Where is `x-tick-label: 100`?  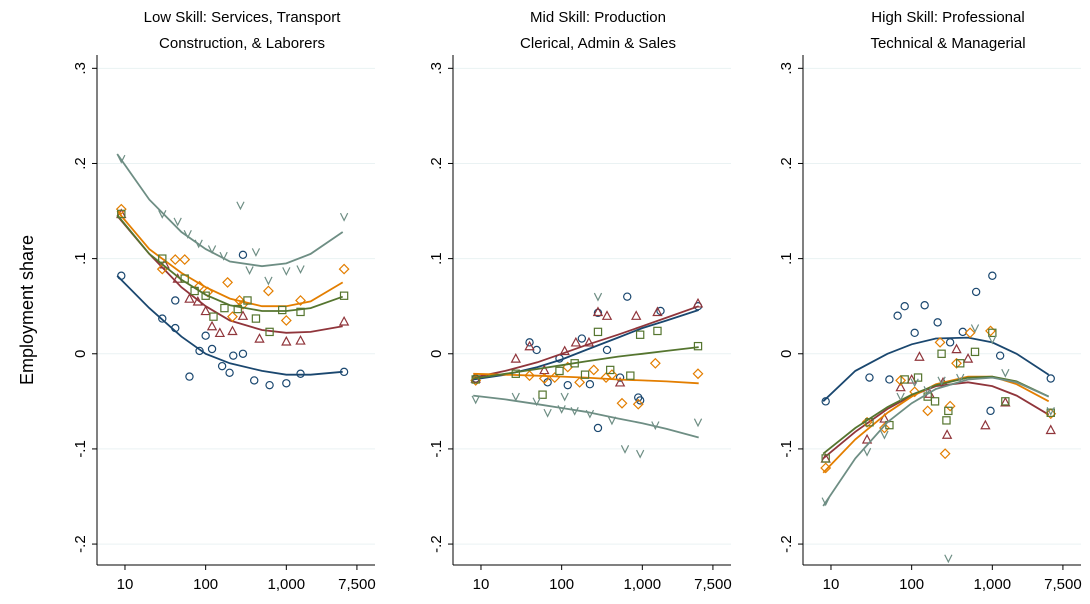 x-tick-label: 100 is located at coordinates (911, 584).